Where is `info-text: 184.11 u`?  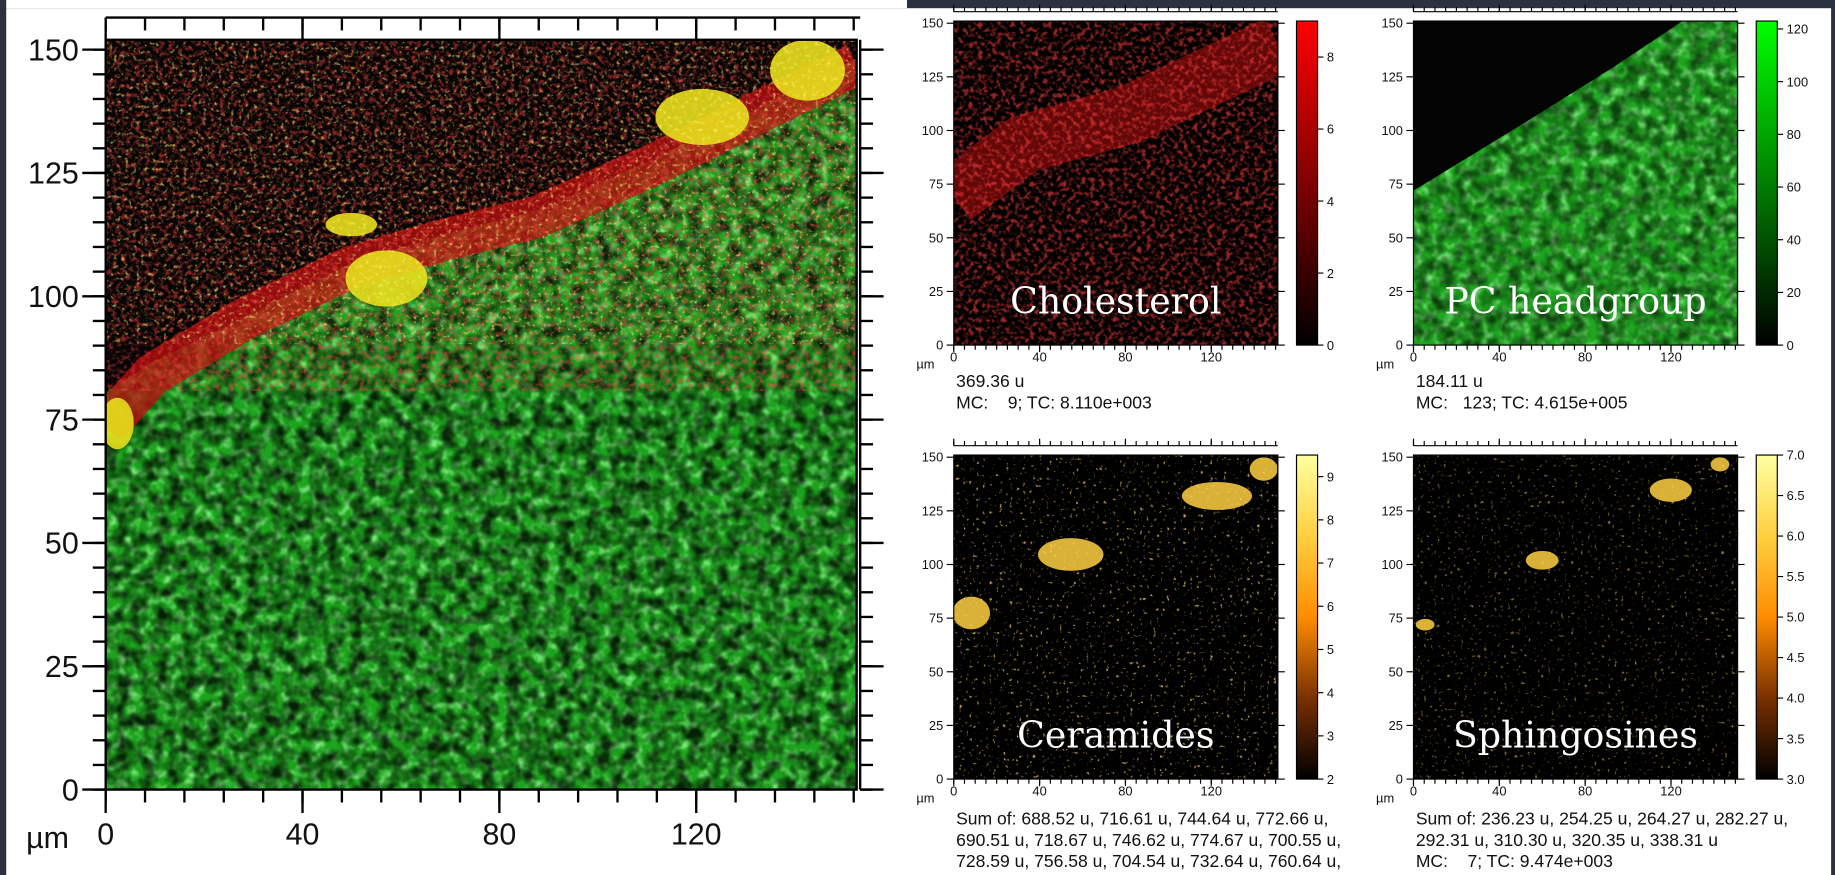
info-text: 184.11 u is located at coordinates (1449, 381).